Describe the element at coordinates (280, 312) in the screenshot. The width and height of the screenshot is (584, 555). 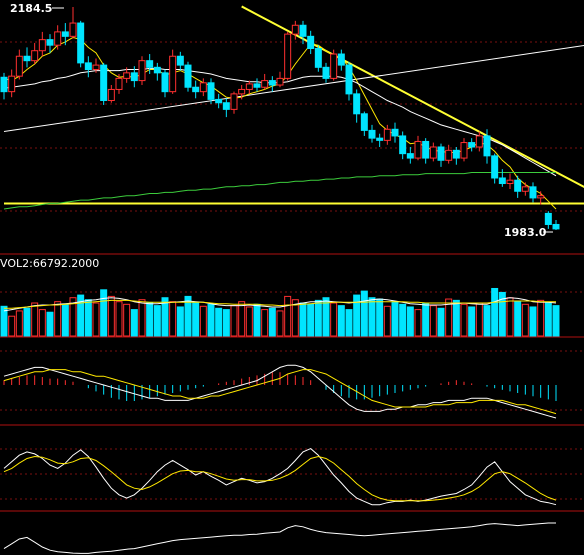
I see `volume-bars` at that location.